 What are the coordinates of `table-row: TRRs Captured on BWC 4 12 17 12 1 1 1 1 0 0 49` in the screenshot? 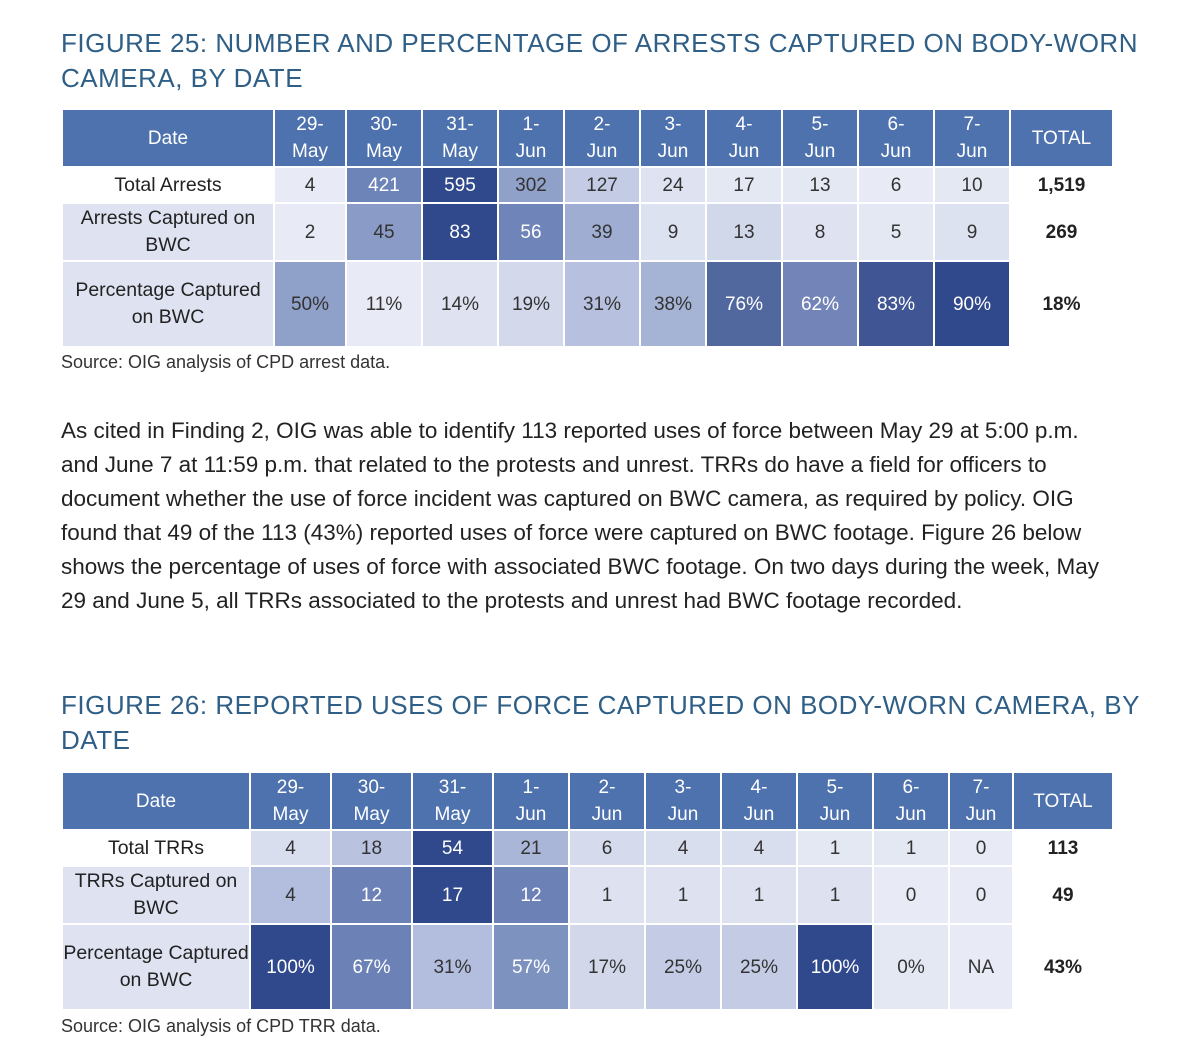 It's located at (587, 895).